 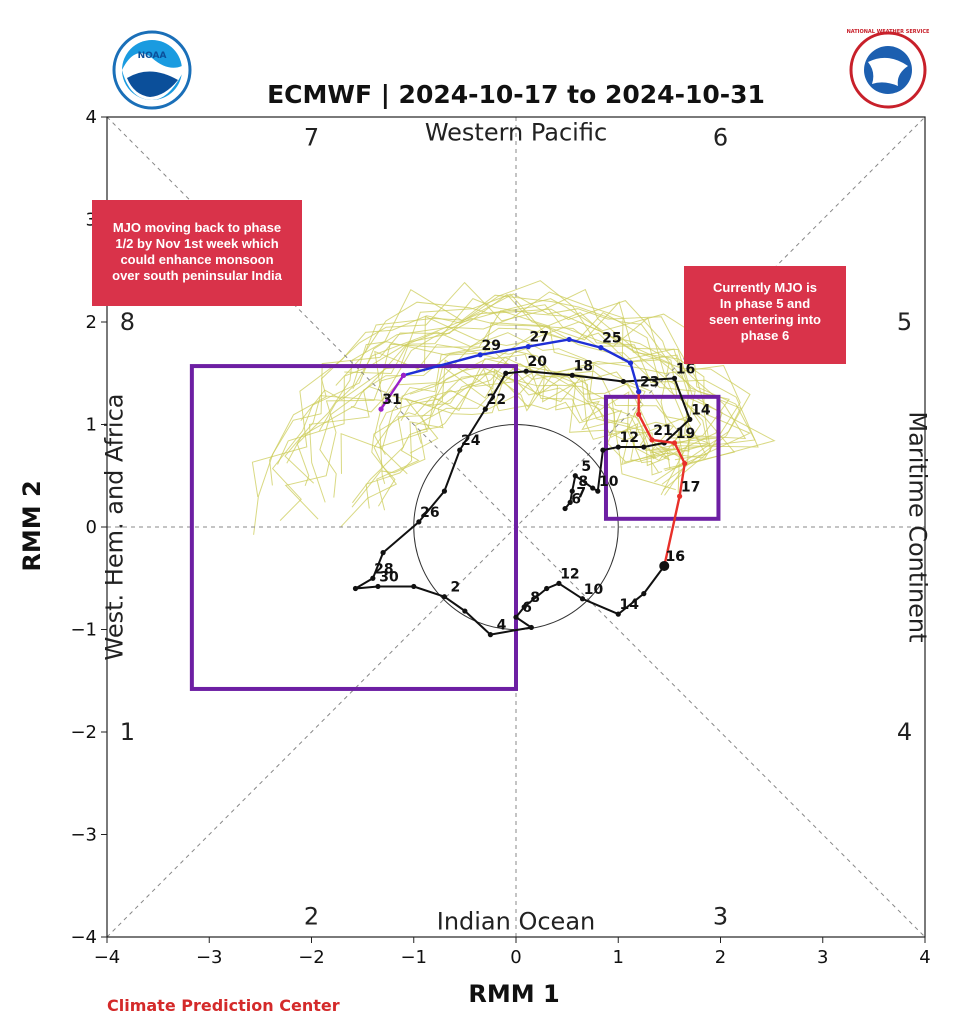 What do you see at coordinates (456, 588) in the screenshot?
I see `observed-track-day-label: 2` at bounding box center [456, 588].